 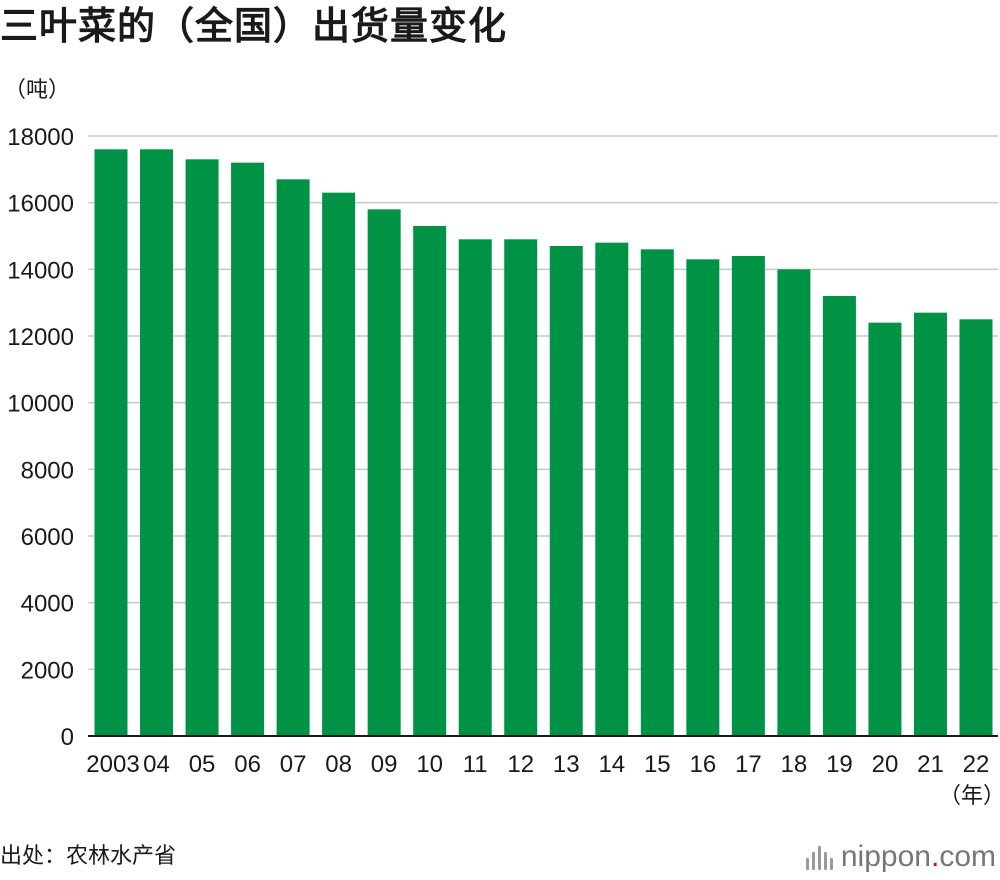 What do you see at coordinates (156, 764) in the screenshot?
I see `x-tick-label: 04` at bounding box center [156, 764].